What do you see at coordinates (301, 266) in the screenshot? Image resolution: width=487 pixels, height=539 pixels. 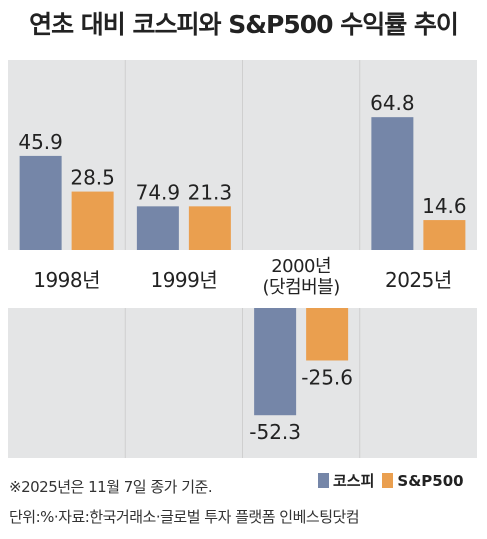 I see `category-label: 2000년` at bounding box center [301, 266].